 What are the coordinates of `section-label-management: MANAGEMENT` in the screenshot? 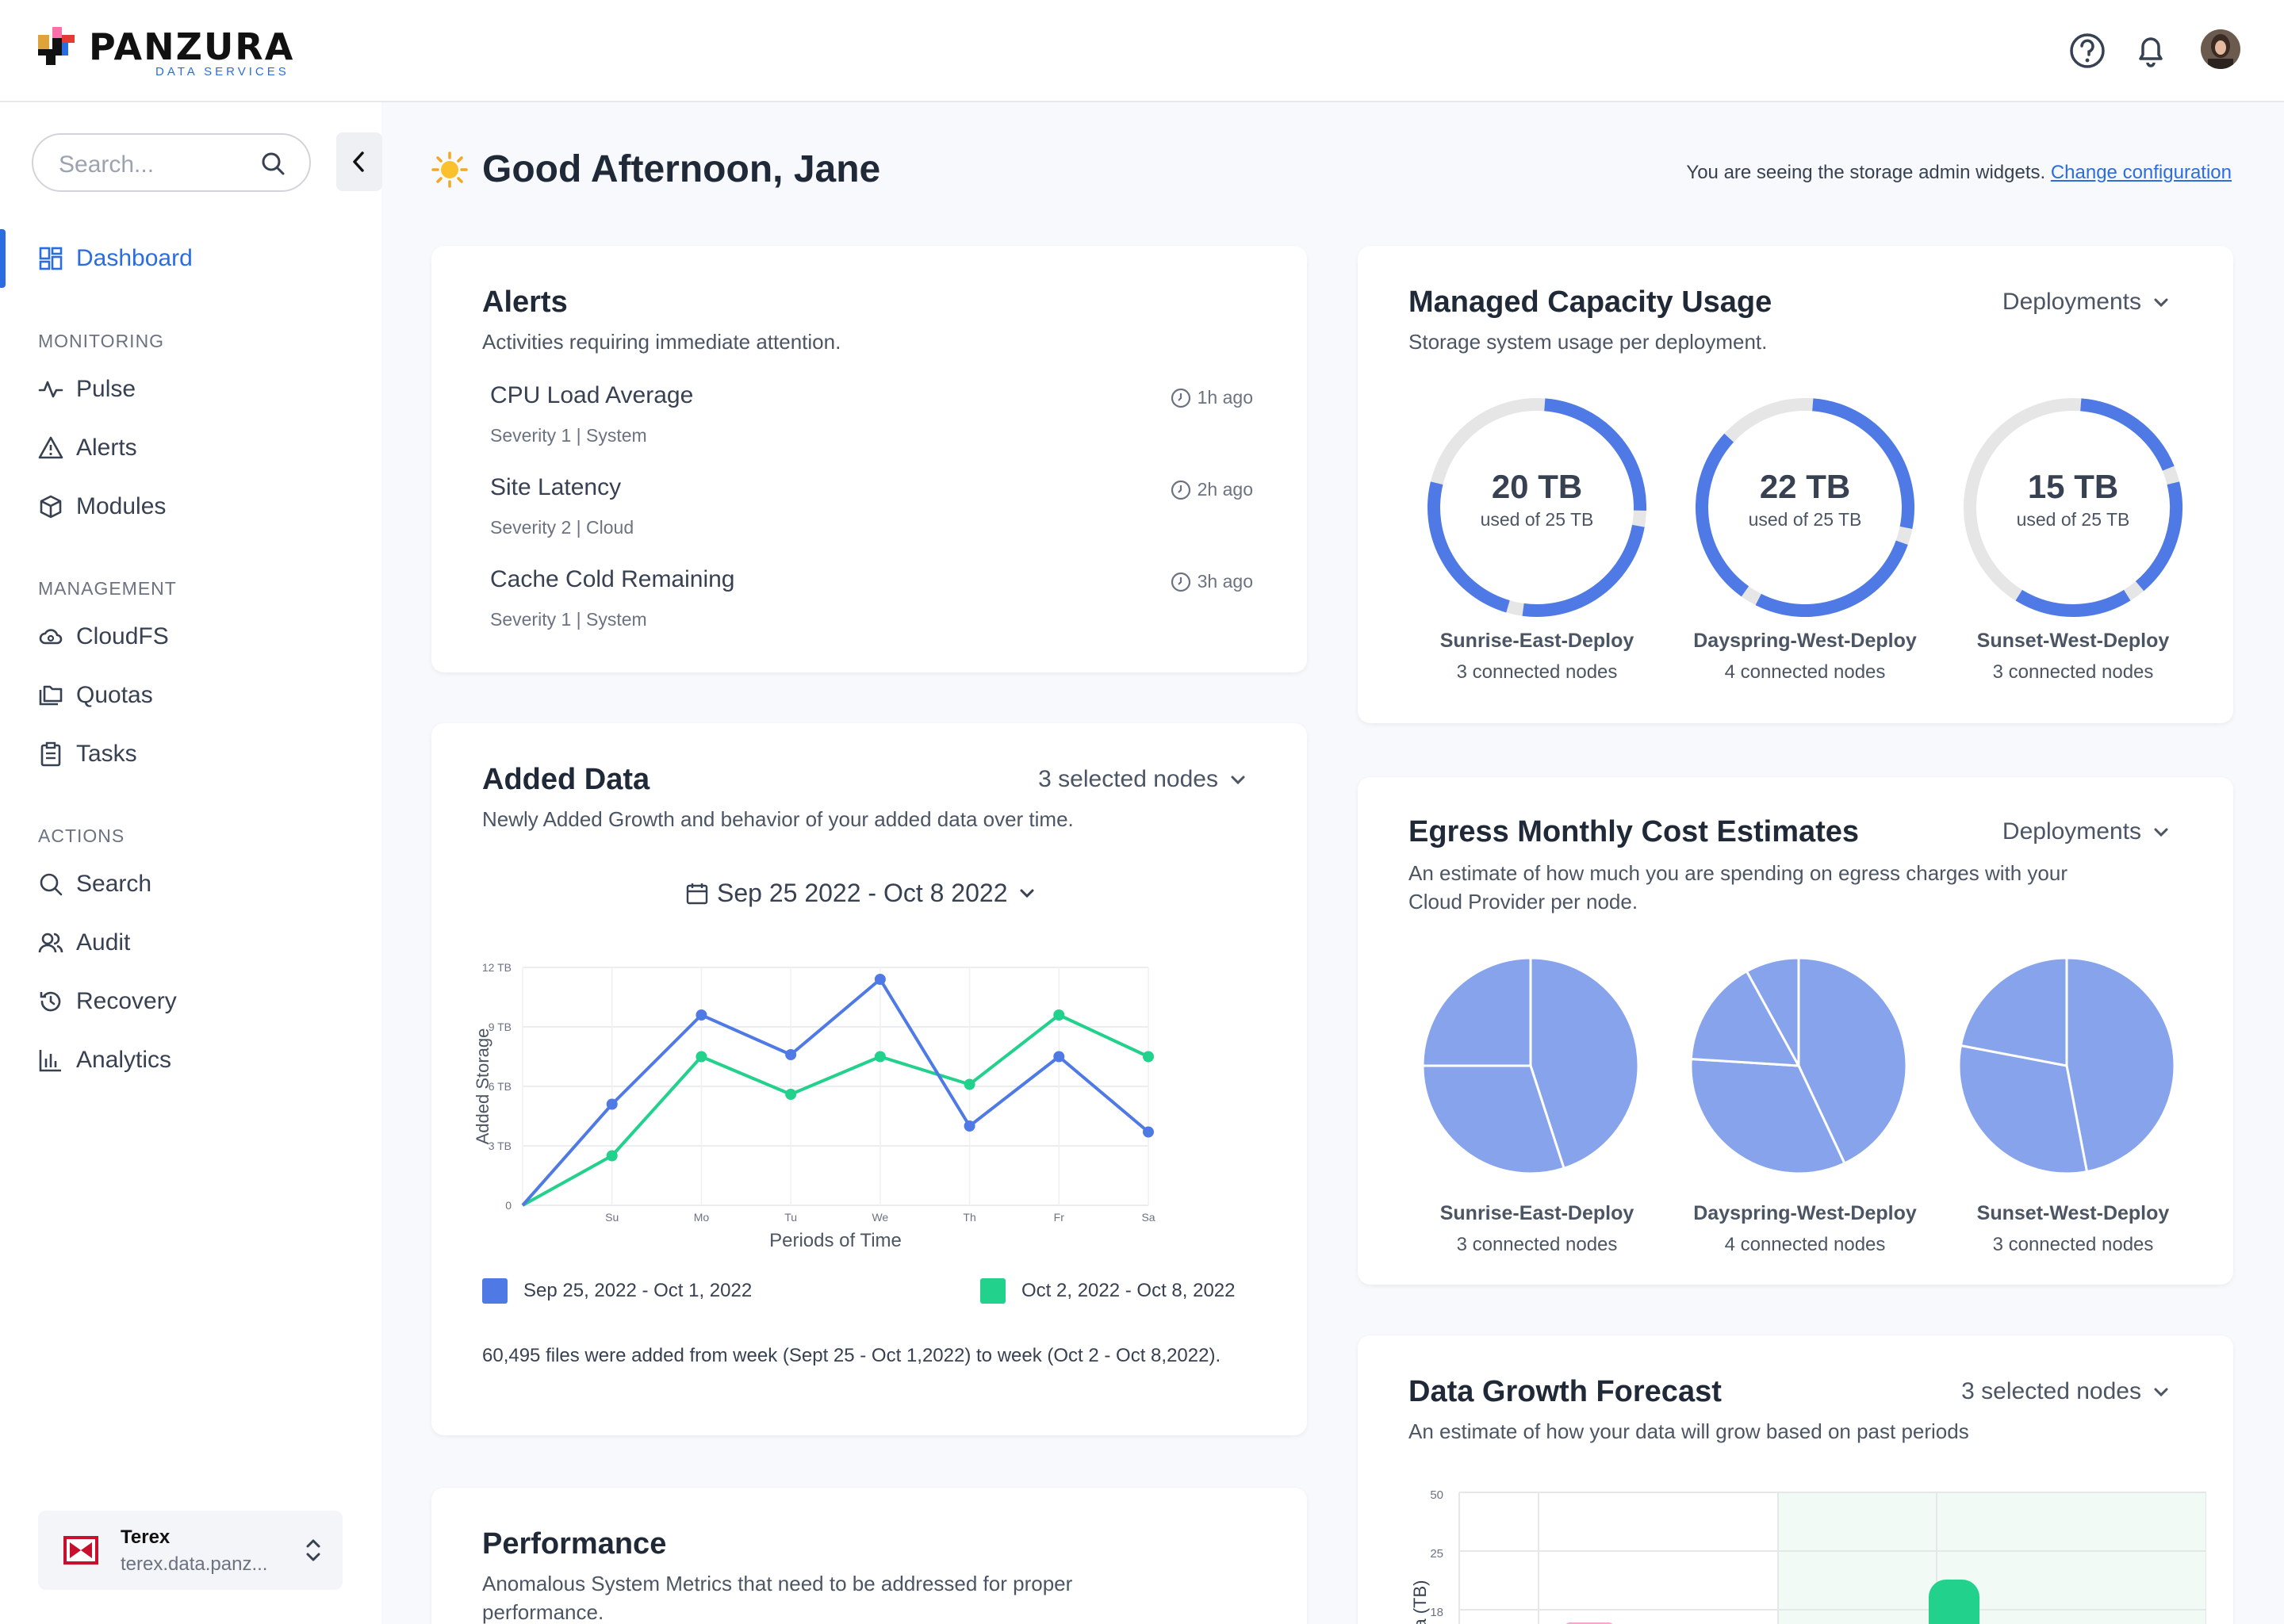 It's located at (107, 588).